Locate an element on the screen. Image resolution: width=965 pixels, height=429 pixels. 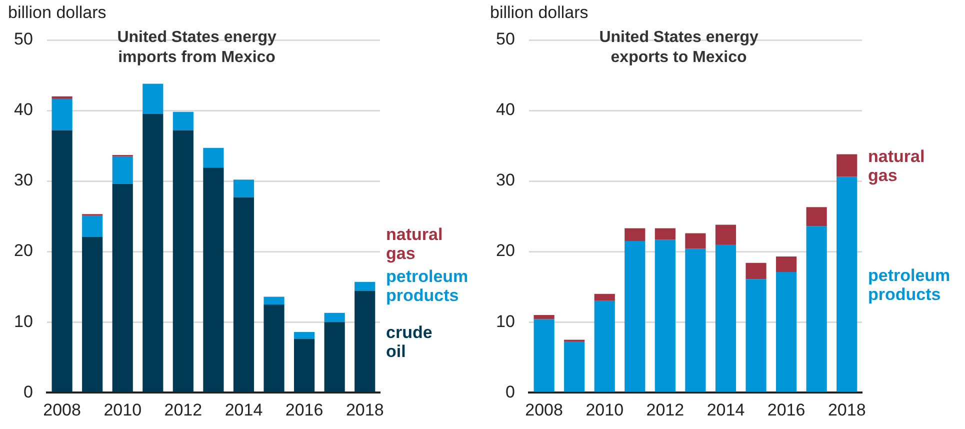
text: natural gas is located at coordinates (414, 244).